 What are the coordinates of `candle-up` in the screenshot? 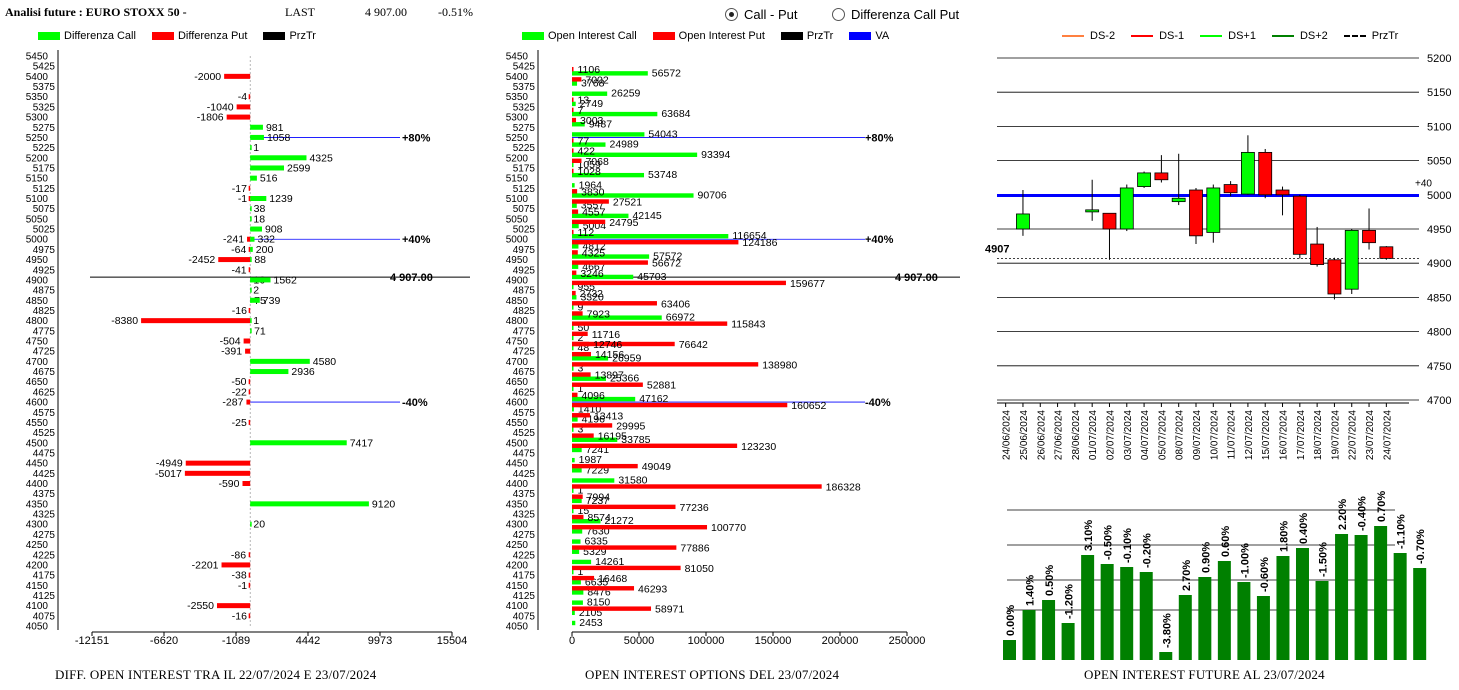 It's located at (1351, 259).